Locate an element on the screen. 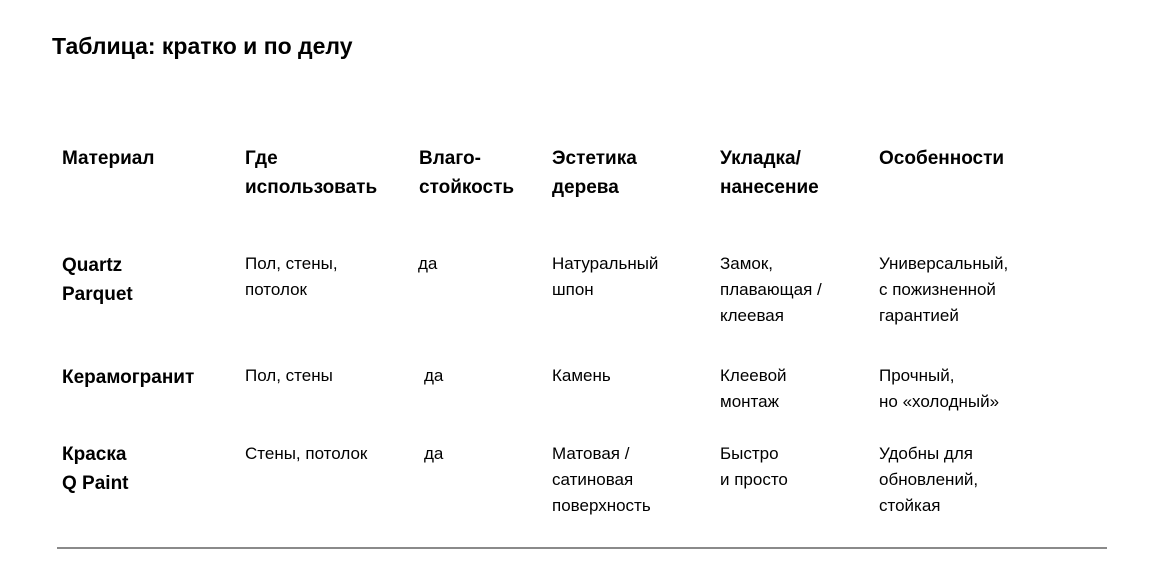 This screenshot has width=1156, height=587. column-header-material: Материал is located at coordinates (108, 158).